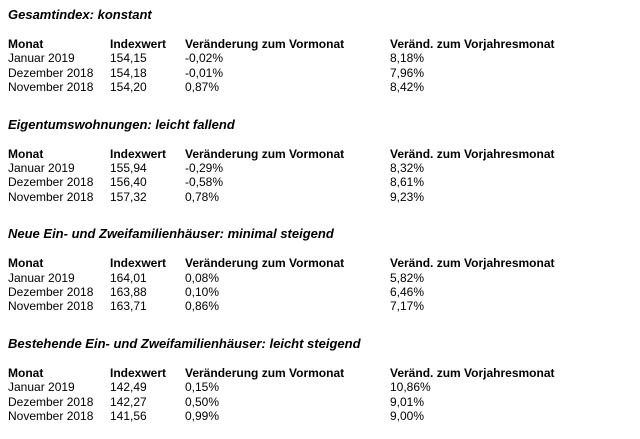  What do you see at coordinates (128, 277) in the screenshot?
I see `cell-indexwert: 164,01` at bounding box center [128, 277].